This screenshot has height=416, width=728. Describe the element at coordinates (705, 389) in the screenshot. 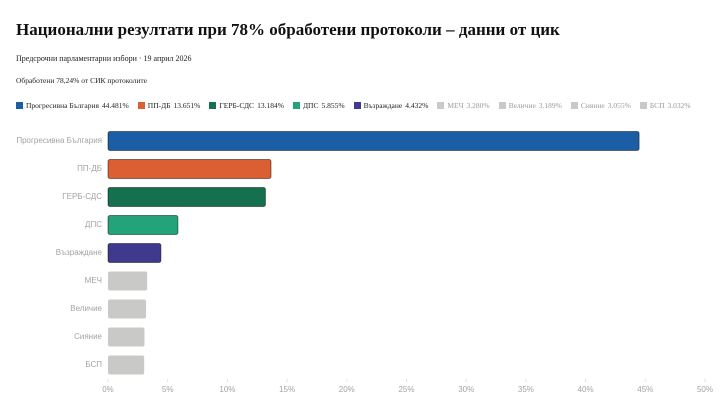

I see `x-tick-label: 50%` at that location.